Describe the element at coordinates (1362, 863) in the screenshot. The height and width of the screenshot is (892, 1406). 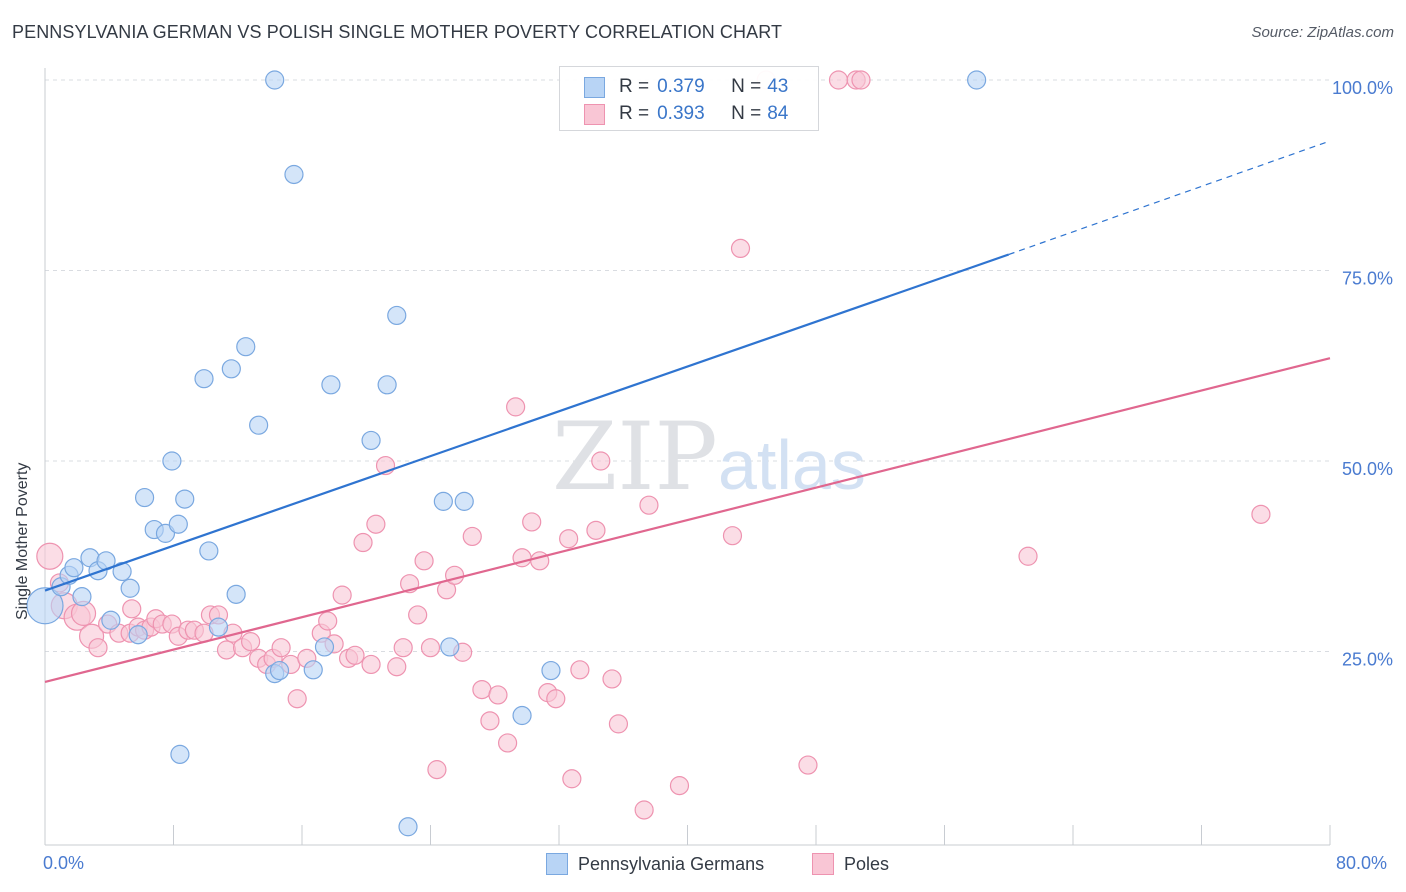
I see `x-axis-max-label: 80.0%` at that location.